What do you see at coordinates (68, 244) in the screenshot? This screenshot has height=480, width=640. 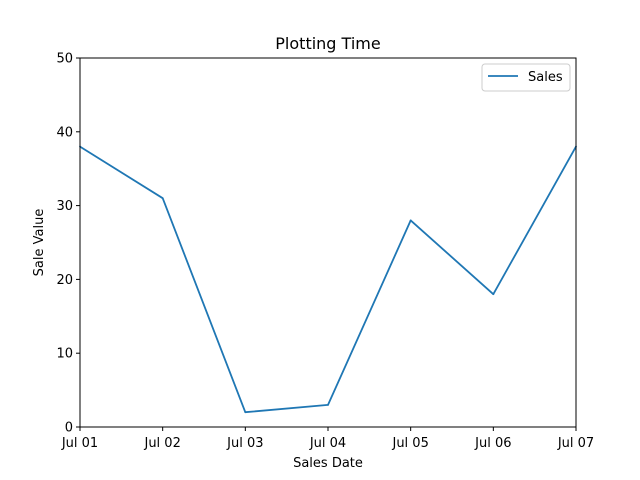 I see `y-axis: 0 10 20 30 40 50` at bounding box center [68, 244].